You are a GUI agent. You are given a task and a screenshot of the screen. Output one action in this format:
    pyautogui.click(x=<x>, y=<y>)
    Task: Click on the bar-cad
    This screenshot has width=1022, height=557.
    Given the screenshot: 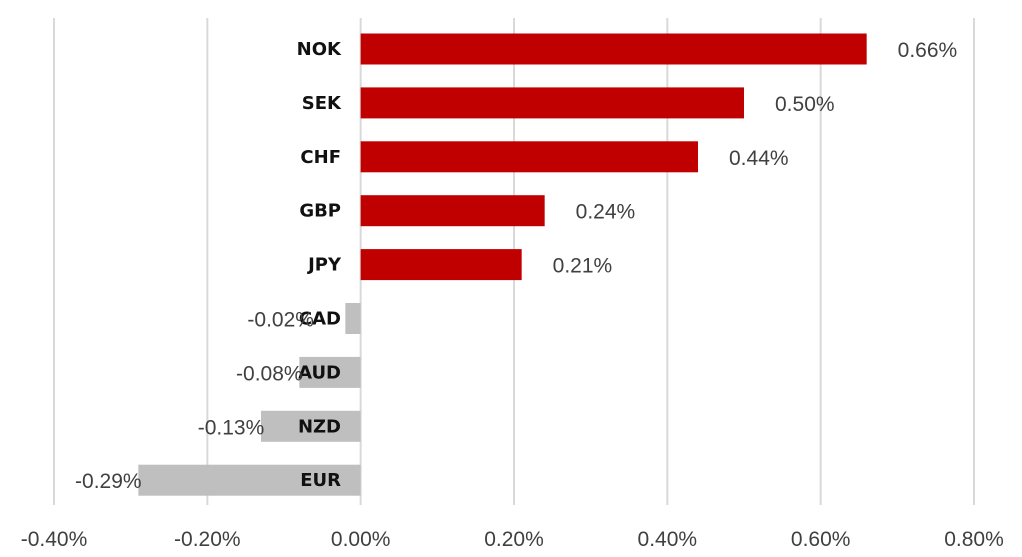 What is the action you would take?
    pyautogui.click(x=353, y=318)
    